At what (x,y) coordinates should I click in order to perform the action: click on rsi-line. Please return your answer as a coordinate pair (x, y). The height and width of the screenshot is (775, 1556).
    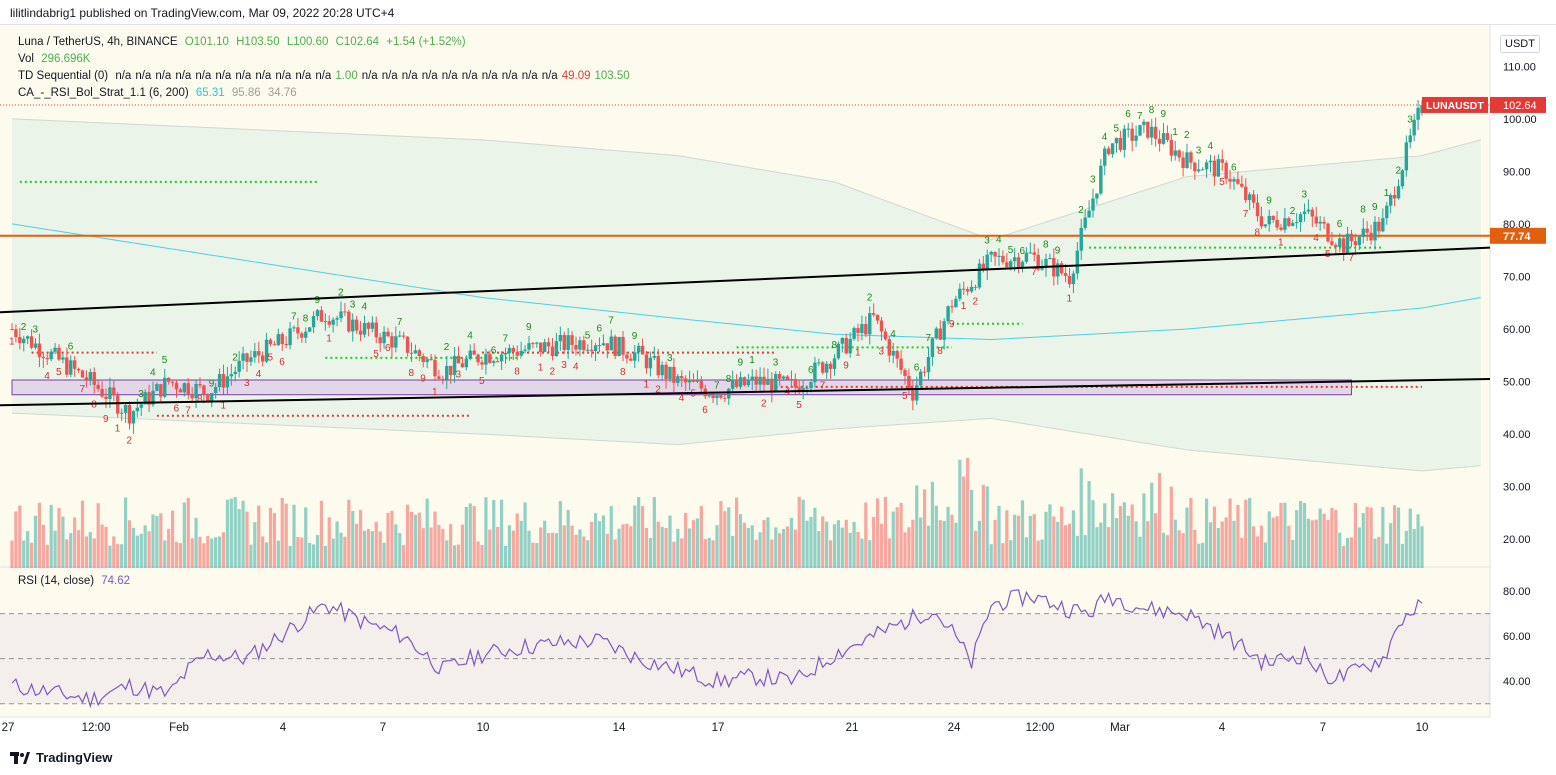
    Looking at the image, I should click on (717, 649).